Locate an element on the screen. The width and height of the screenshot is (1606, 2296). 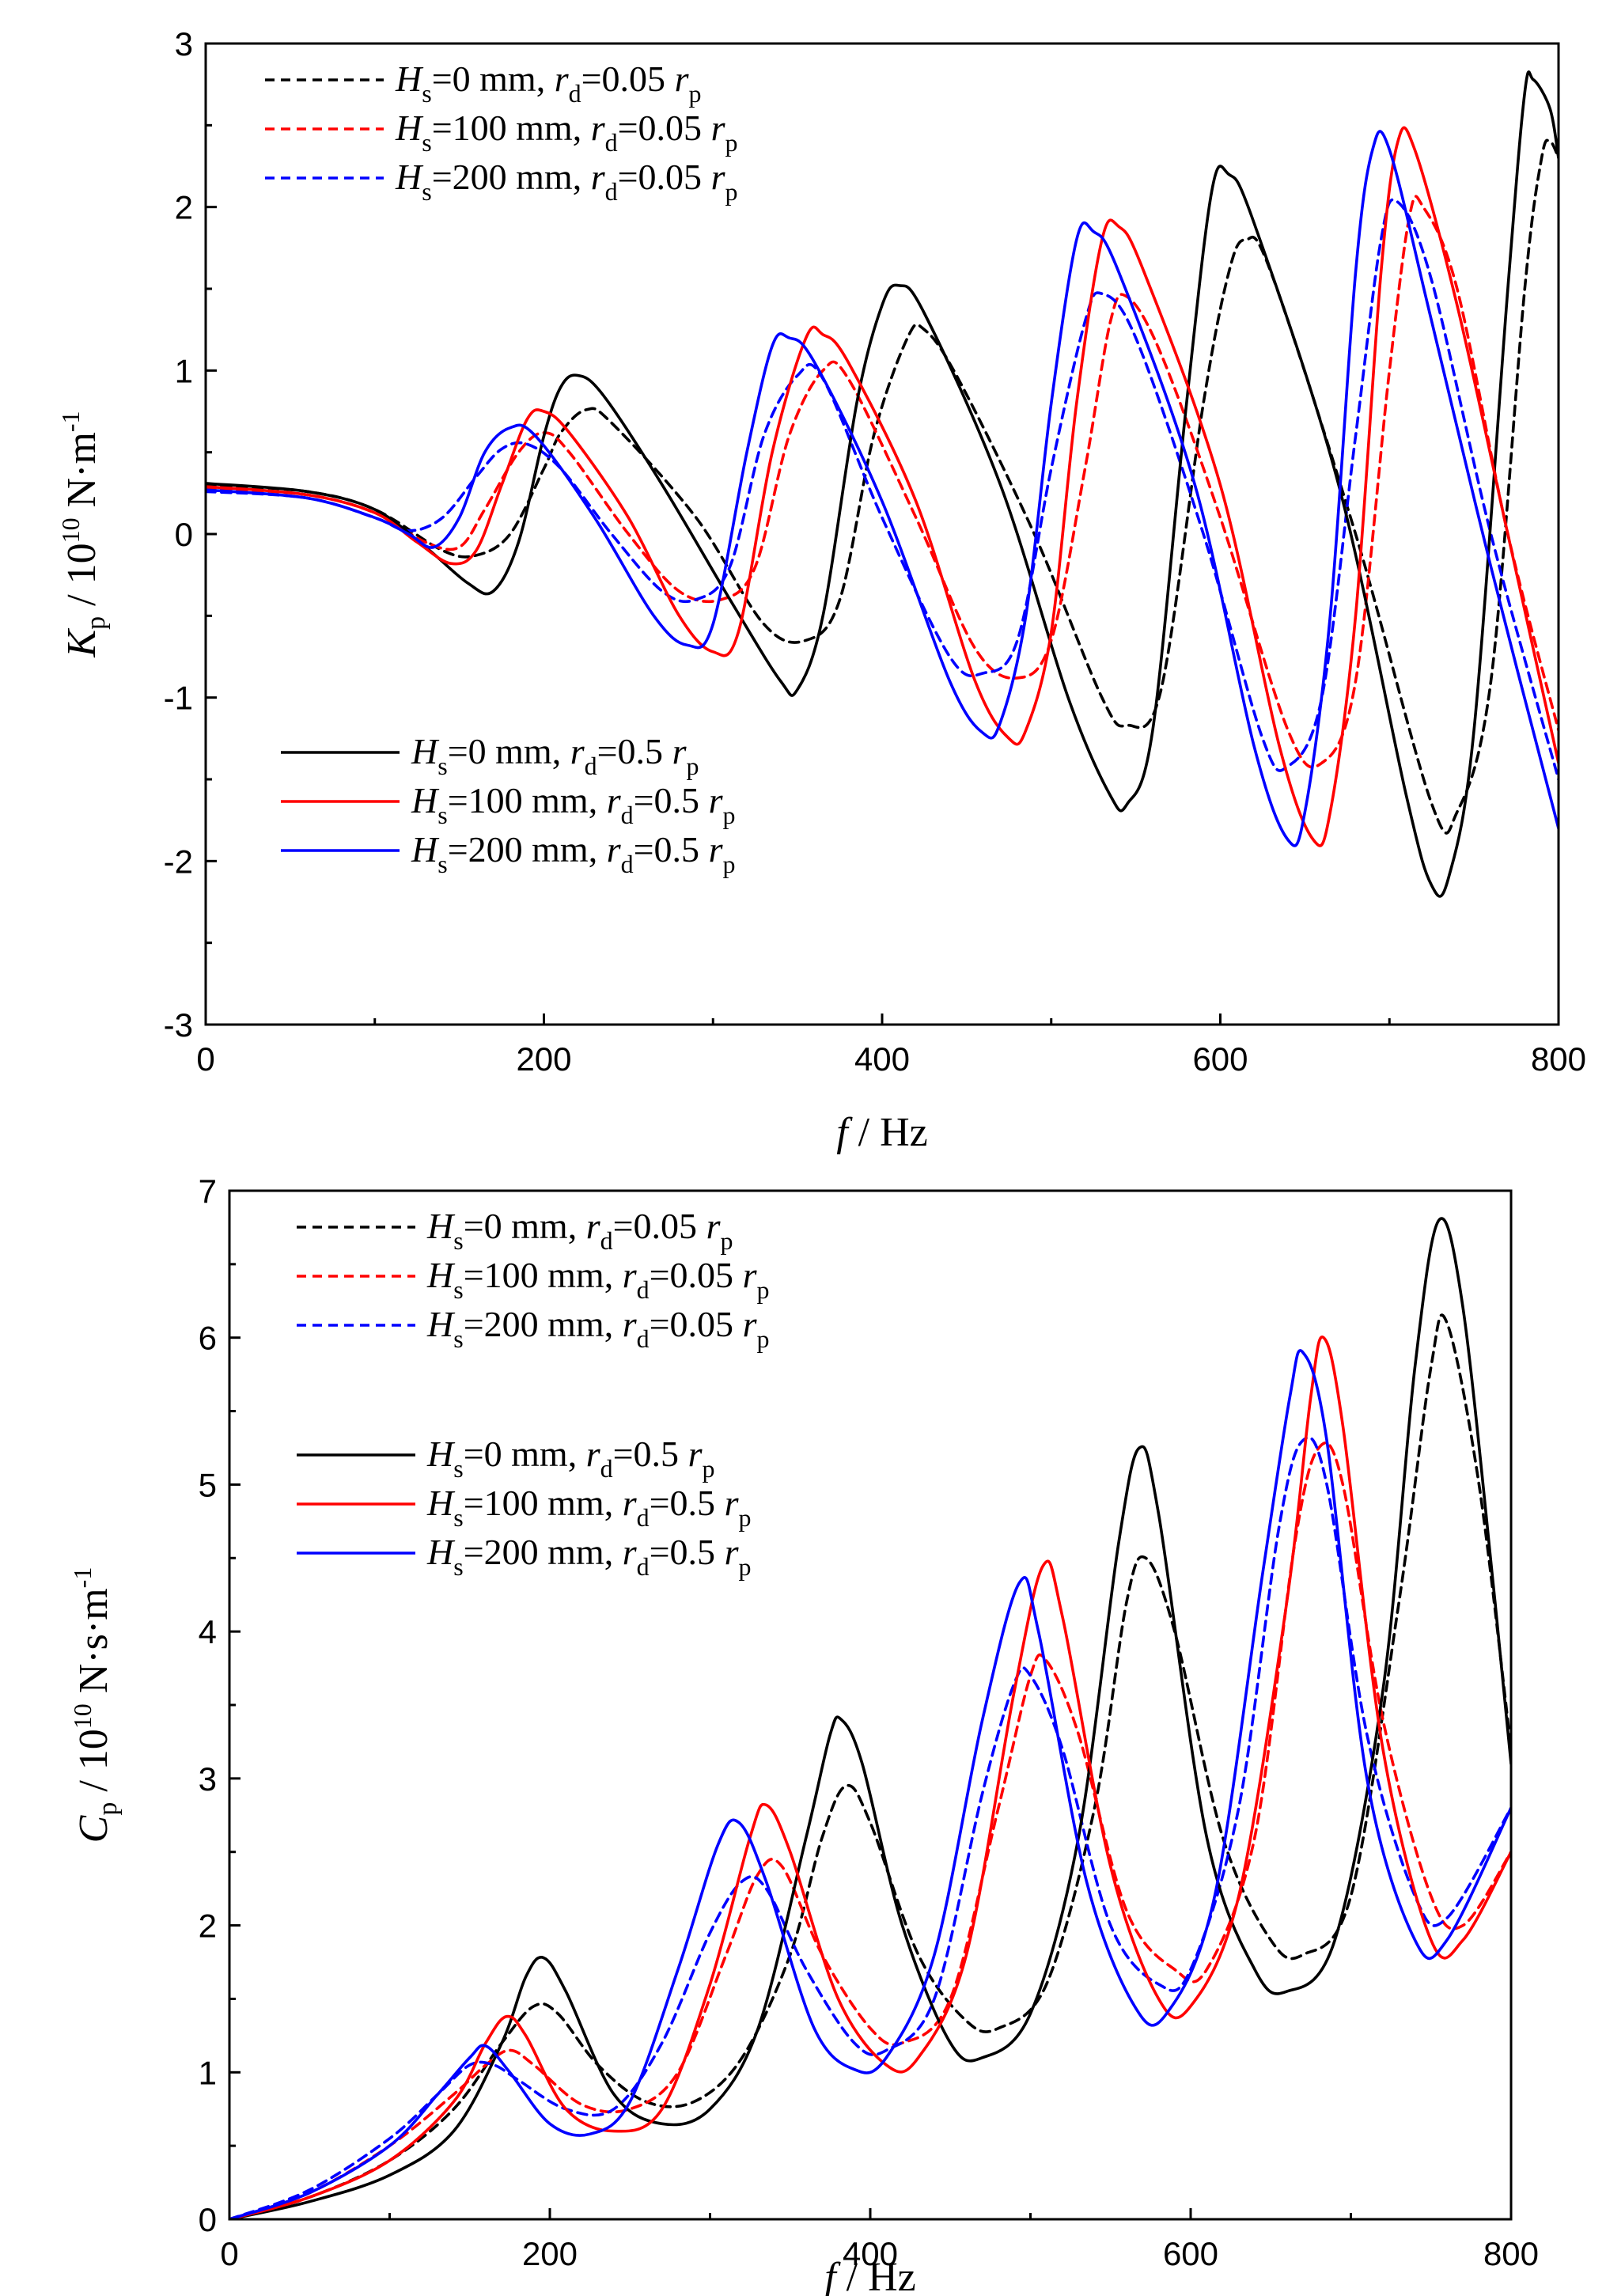
cp-legend-label: Hs=100 mm, rd=0.5 rp is located at coordinates (588, 1507).